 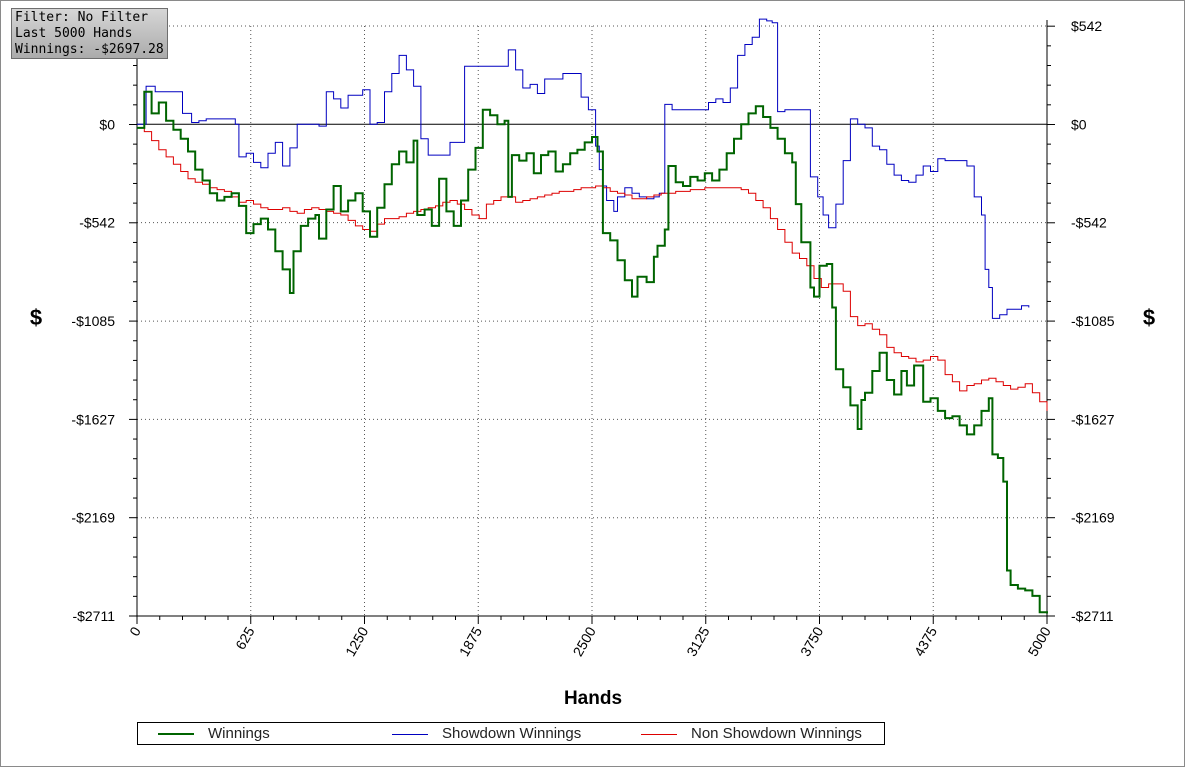 What do you see at coordinates (93, 518) in the screenshot?
I see `y-tick-label-left: -$2169` at bounding box center [93, 518].